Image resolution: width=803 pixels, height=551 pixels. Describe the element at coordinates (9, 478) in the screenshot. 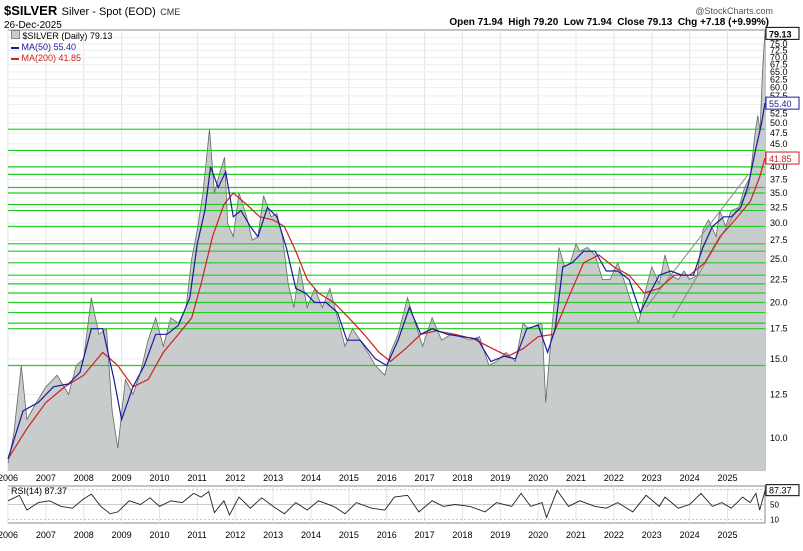

I see `x-tick-label: 2006` at that location.